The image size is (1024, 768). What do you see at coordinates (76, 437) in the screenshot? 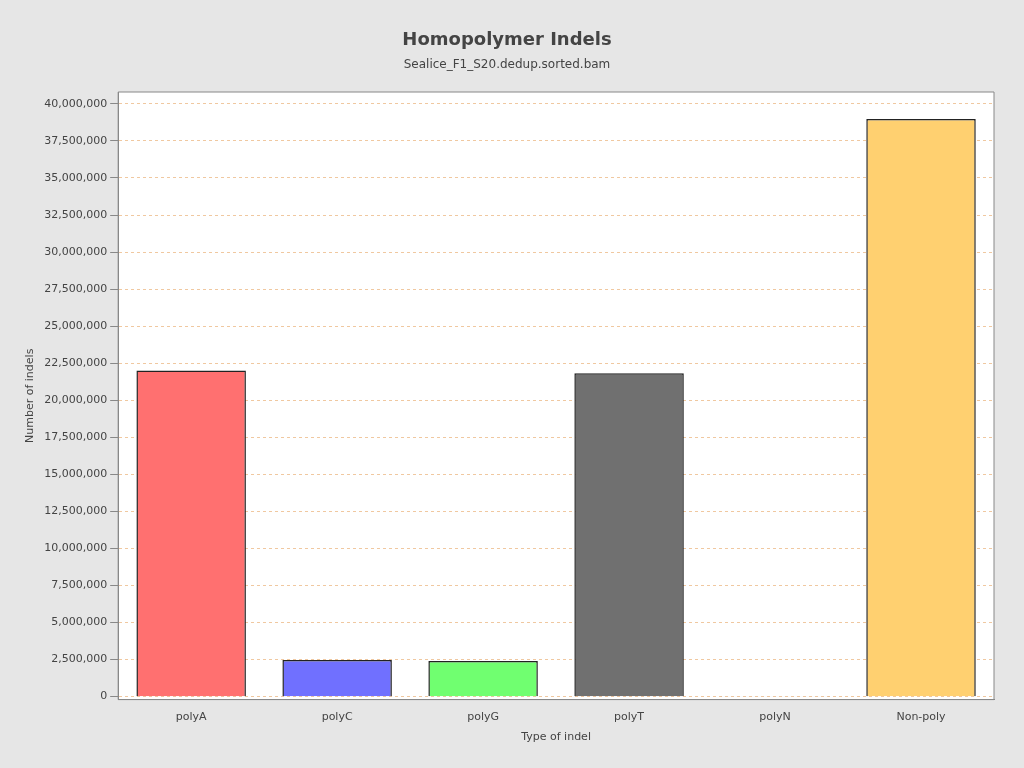
I see `y-tick-label: 17,500,000` at bounding box center [76, 437].